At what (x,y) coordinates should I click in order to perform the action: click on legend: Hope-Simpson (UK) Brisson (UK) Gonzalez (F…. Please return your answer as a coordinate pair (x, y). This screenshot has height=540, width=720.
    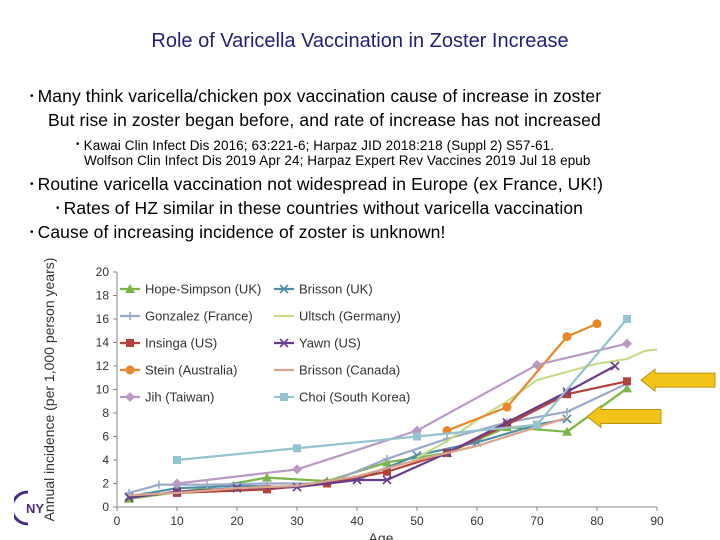
    Looking at the image, I should click on (265, 343).